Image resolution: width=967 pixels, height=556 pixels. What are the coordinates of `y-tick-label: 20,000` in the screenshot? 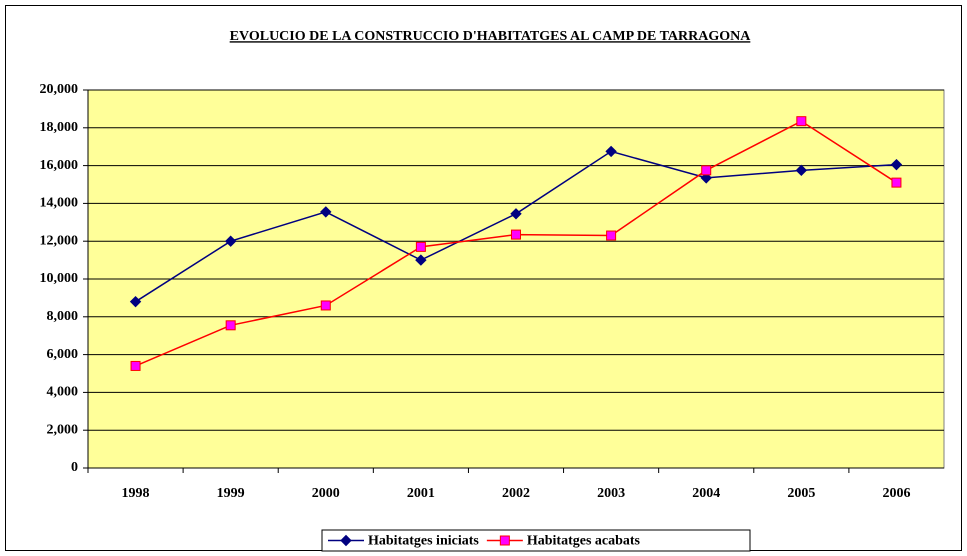 It's located at (59, 89).